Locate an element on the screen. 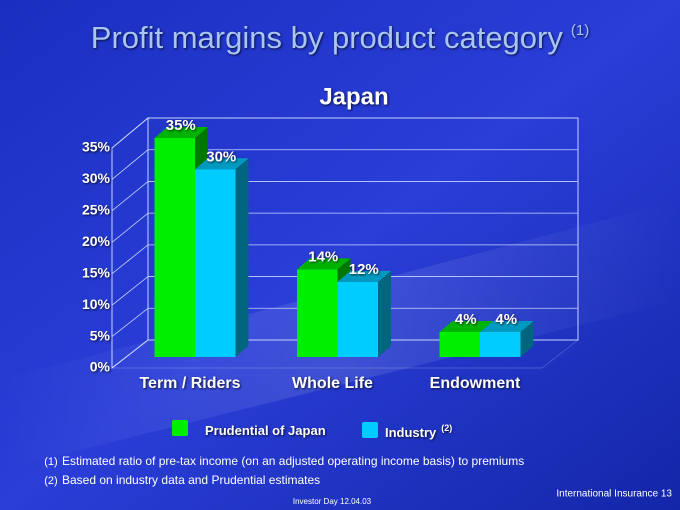 The width and height of the screenshot is (680, 510). chart-subtitle: Japan is located at coordinates (353, 96).